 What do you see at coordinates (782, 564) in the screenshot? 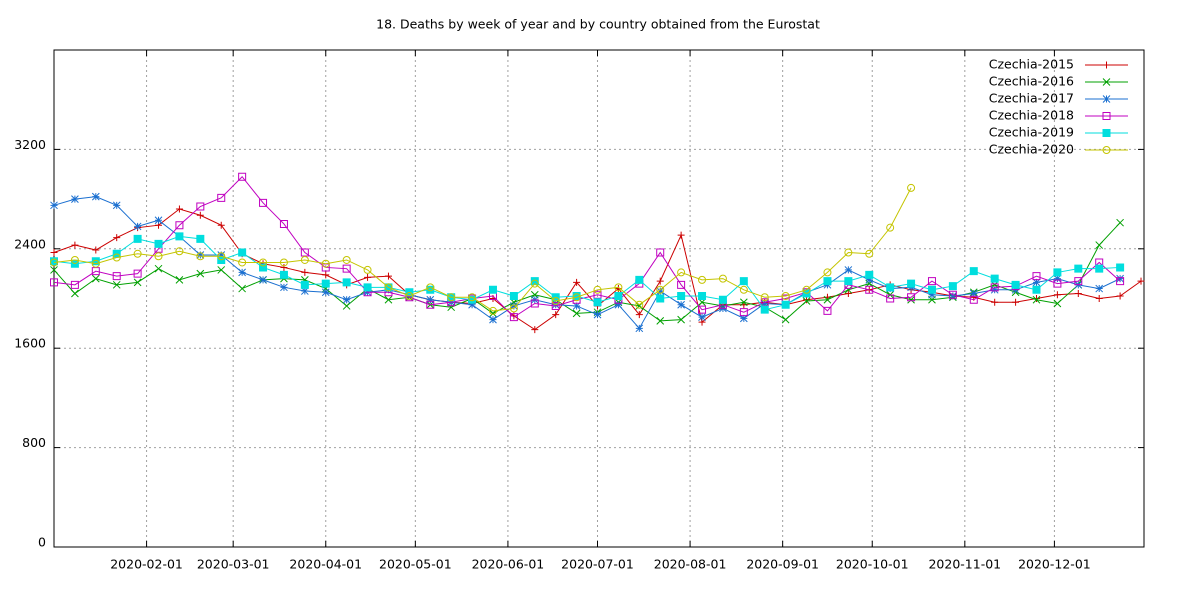
I see `x-tick-label: 2020-09-01` at bounding box center [782, 564].